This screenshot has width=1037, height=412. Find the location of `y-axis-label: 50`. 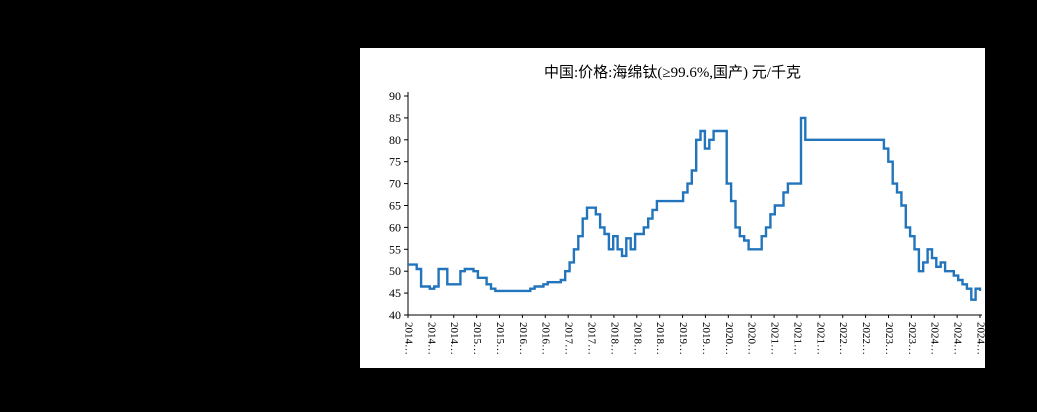

y-axis-label: 50 is located at coordinates (395, 271).